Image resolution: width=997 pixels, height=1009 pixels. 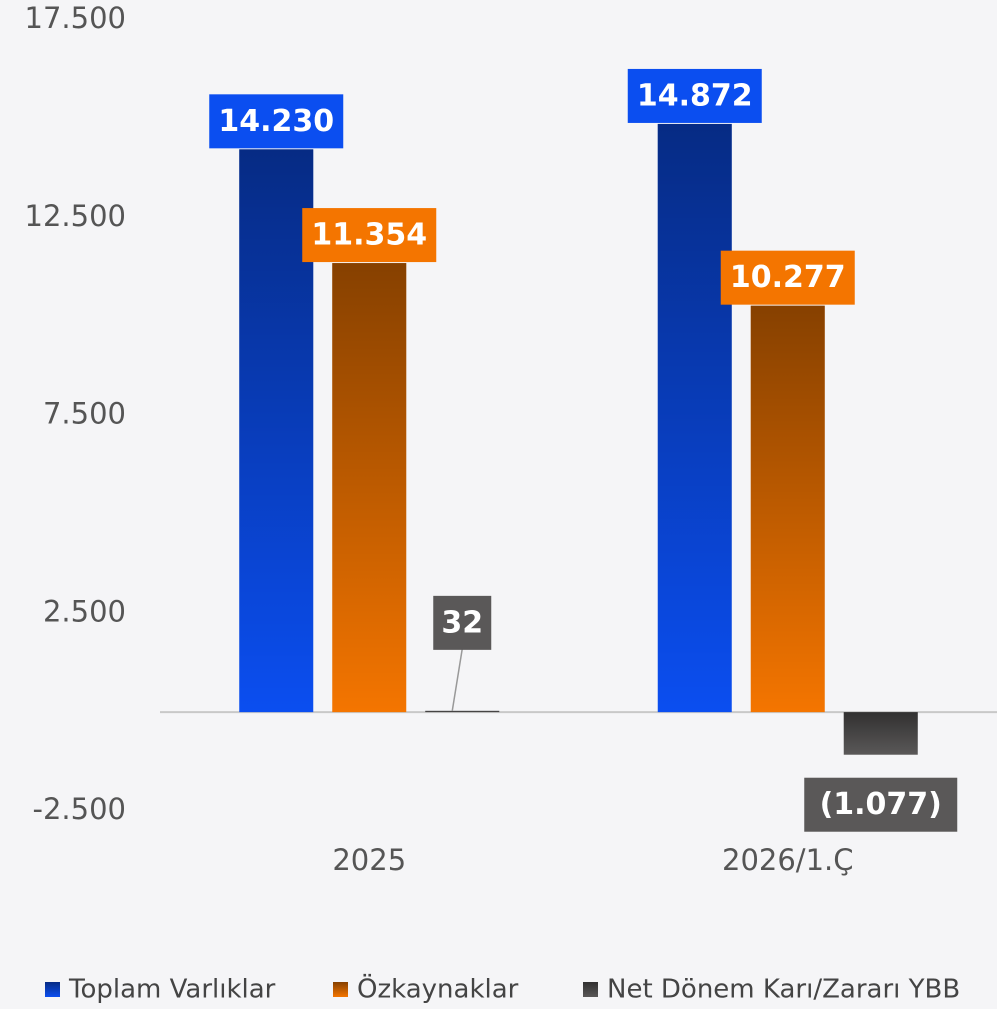 What do you see at coordinates (80, 809) in the screenshot?
I see `y-tick-label: -2.500` at bounding box center [80, 809].